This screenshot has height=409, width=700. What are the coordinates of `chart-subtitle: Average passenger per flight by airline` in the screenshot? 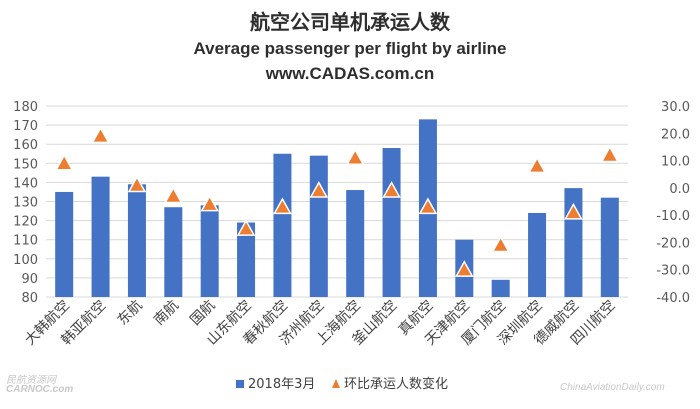 It's located at (350, 48).